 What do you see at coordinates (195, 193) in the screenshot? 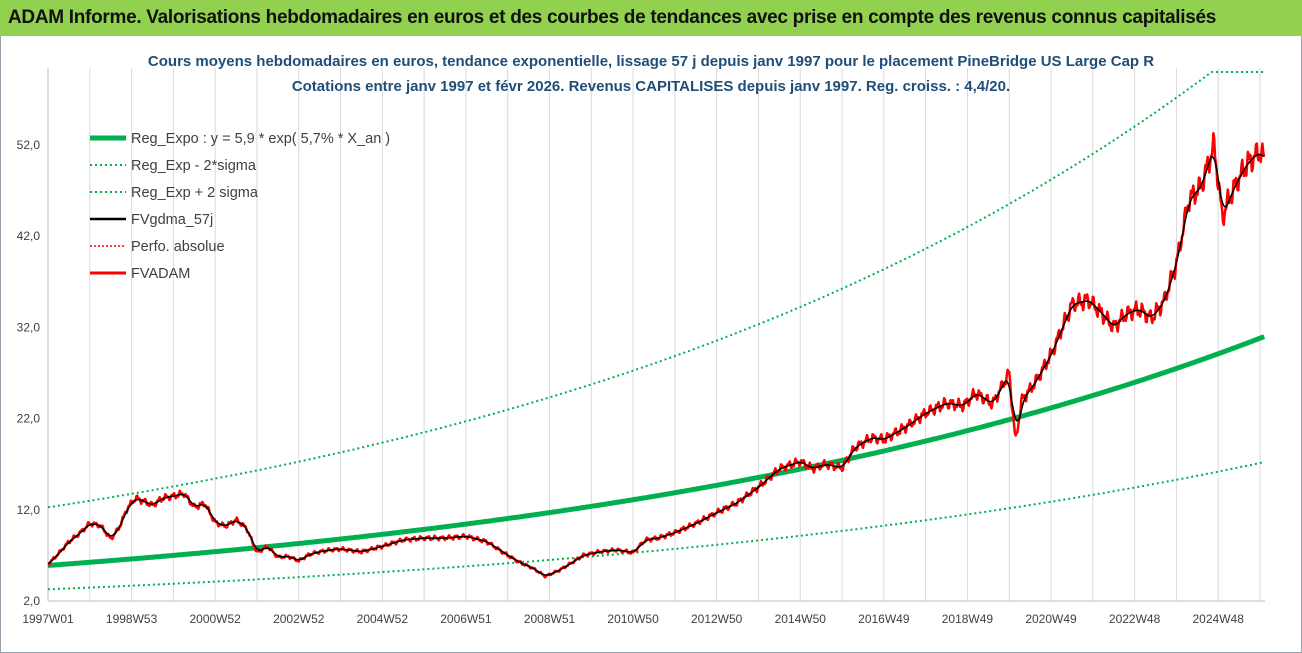
I see `legend-label: Reg_Exp + 2 sigma` at bounding box center [195, 193].